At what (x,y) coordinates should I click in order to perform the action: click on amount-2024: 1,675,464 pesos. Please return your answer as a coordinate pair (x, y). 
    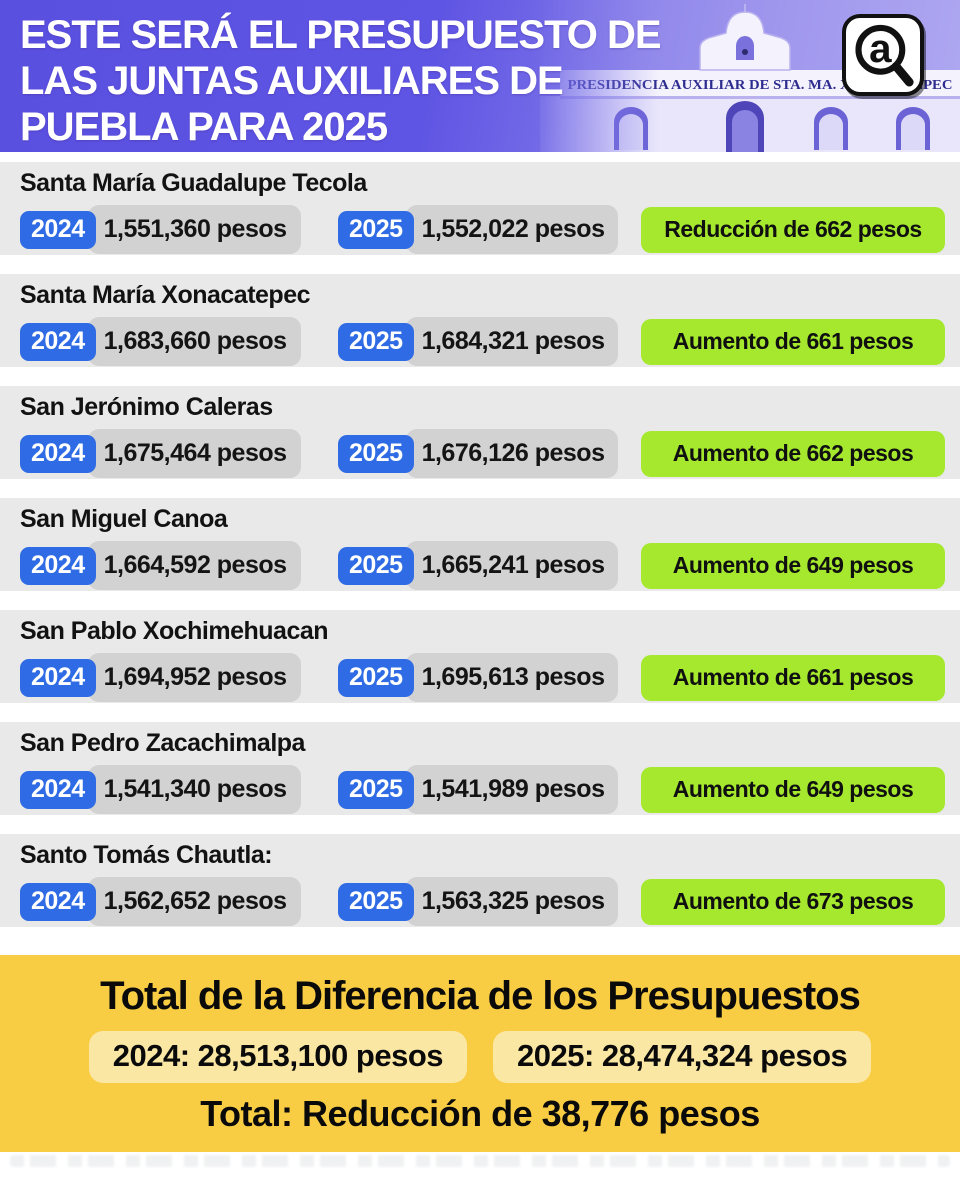
    Looking at the image, I should click on (194, 453).